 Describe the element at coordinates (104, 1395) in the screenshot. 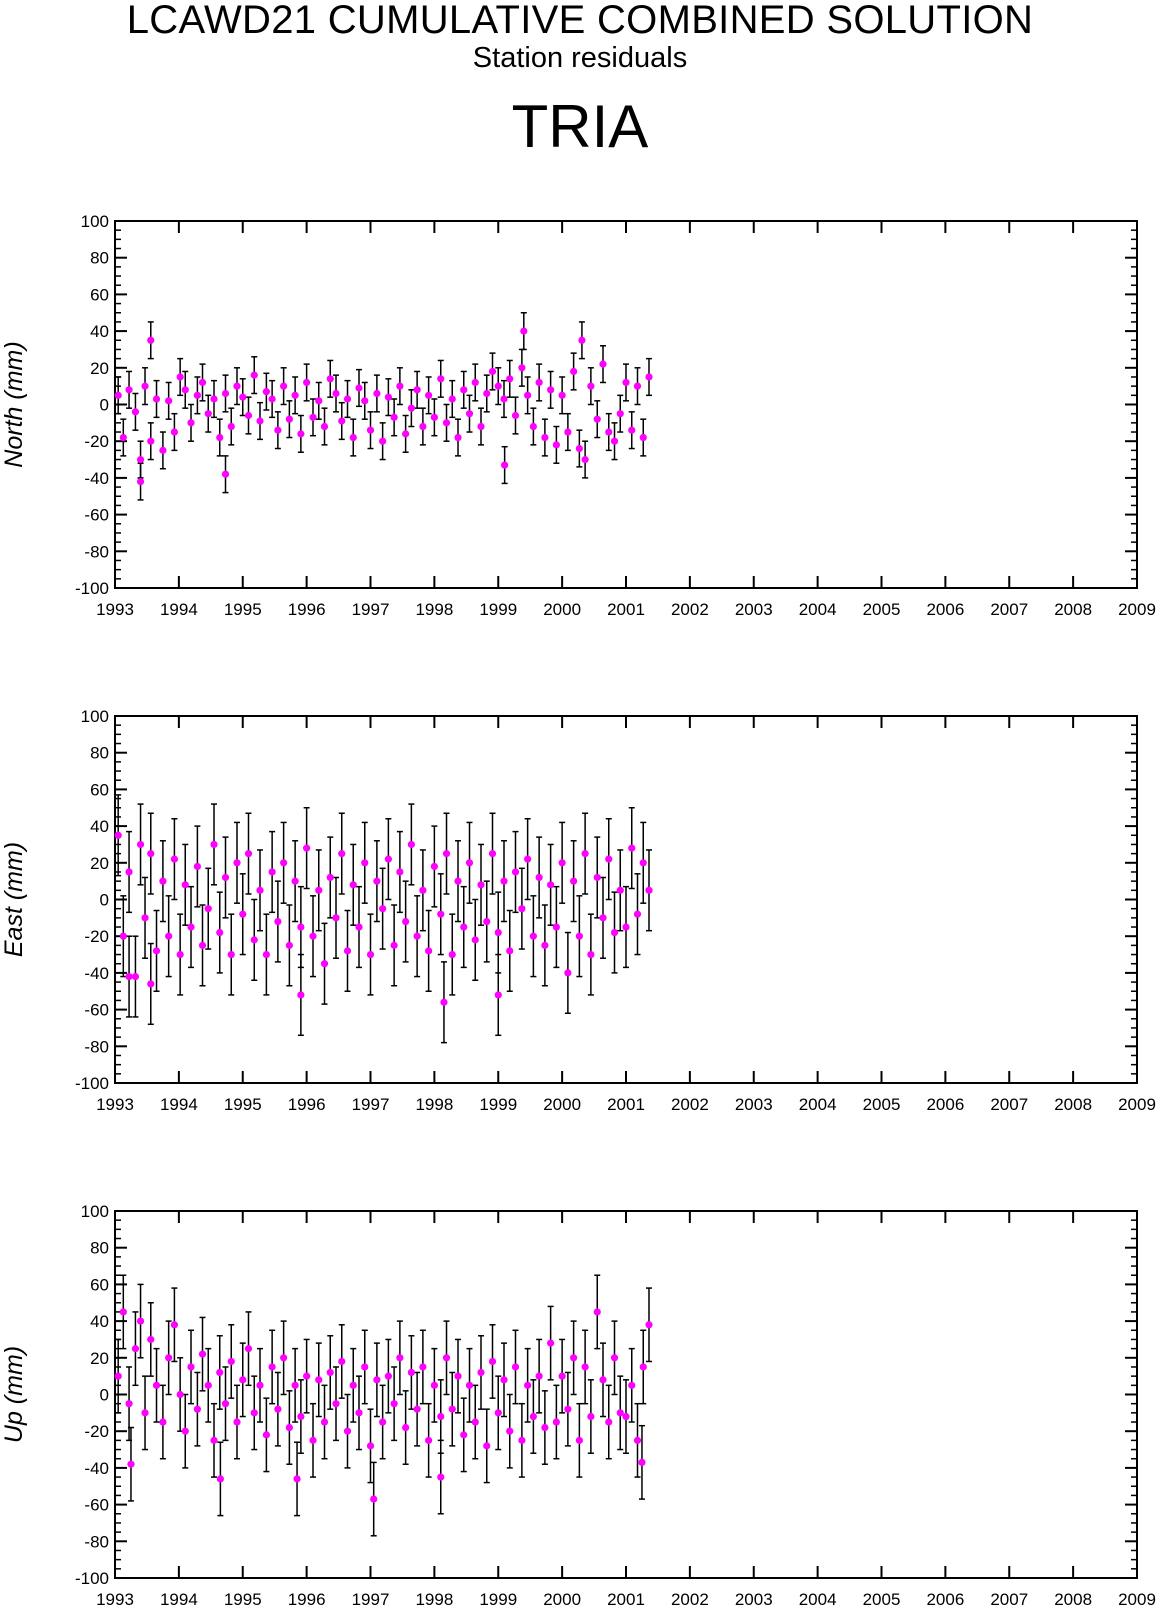

I see `y-tick-label: 0` at that location.